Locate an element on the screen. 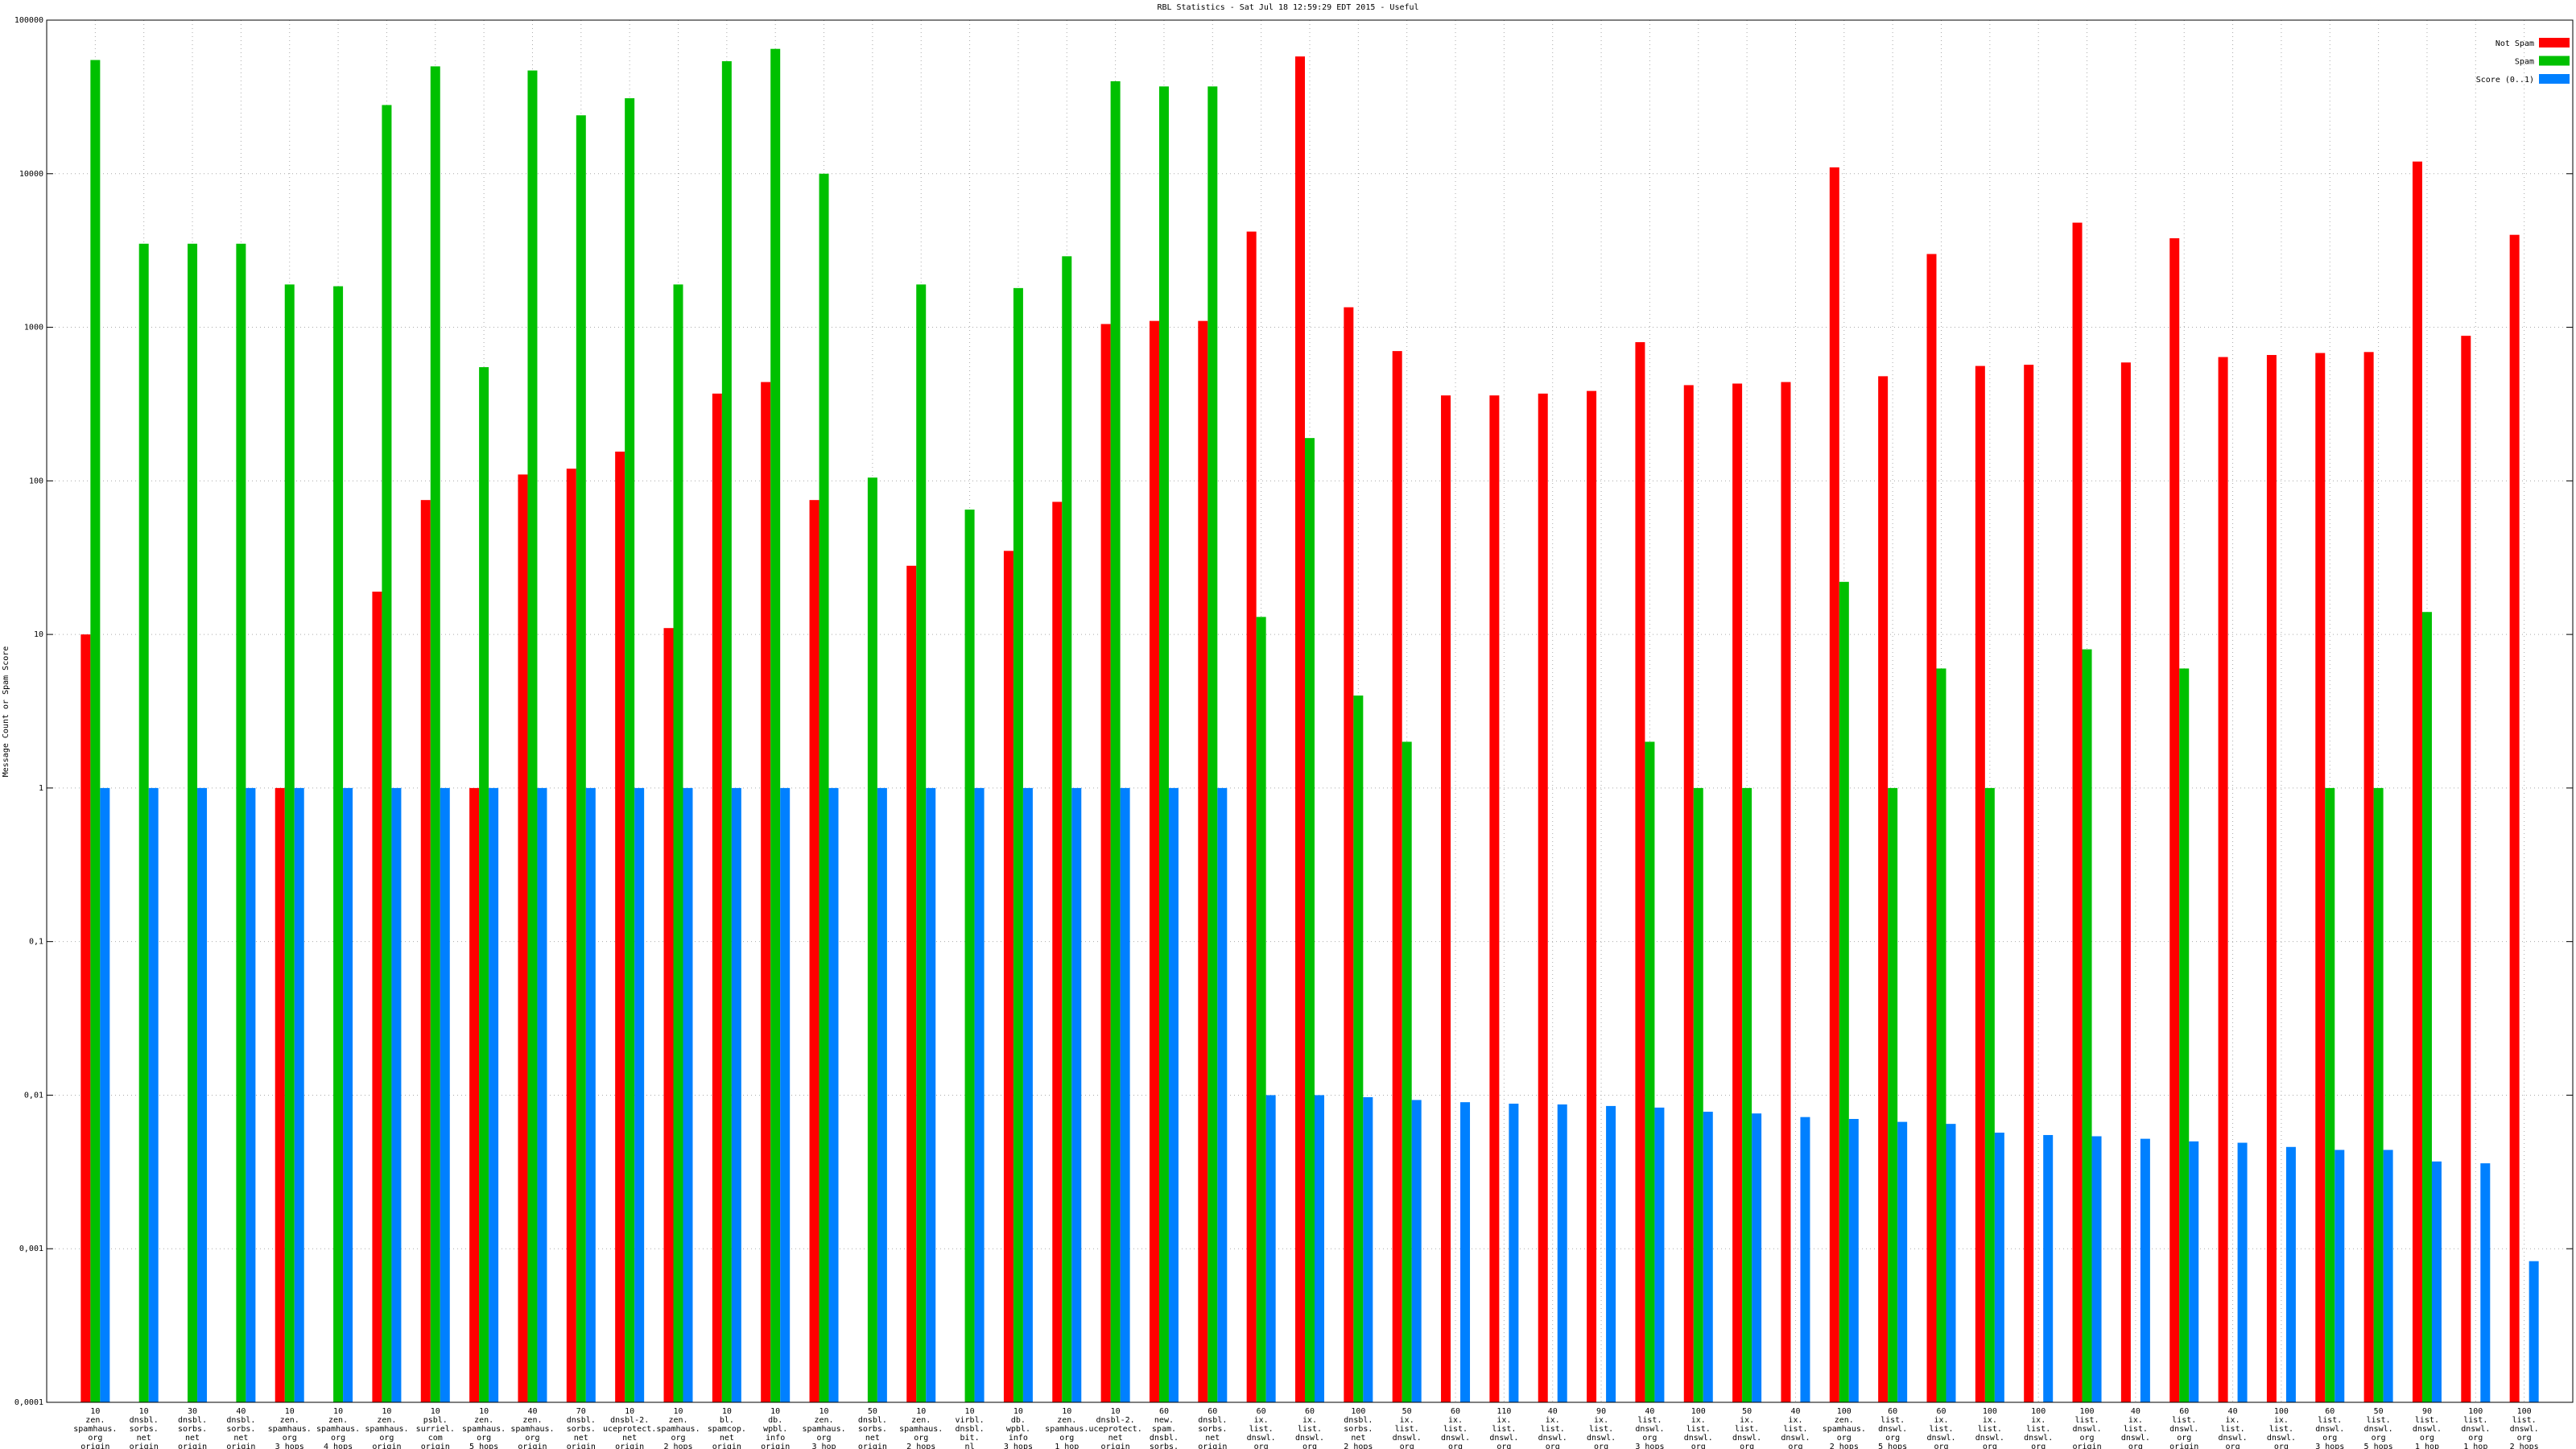  legend-label: Spam is located at coordinates (2524, 62).